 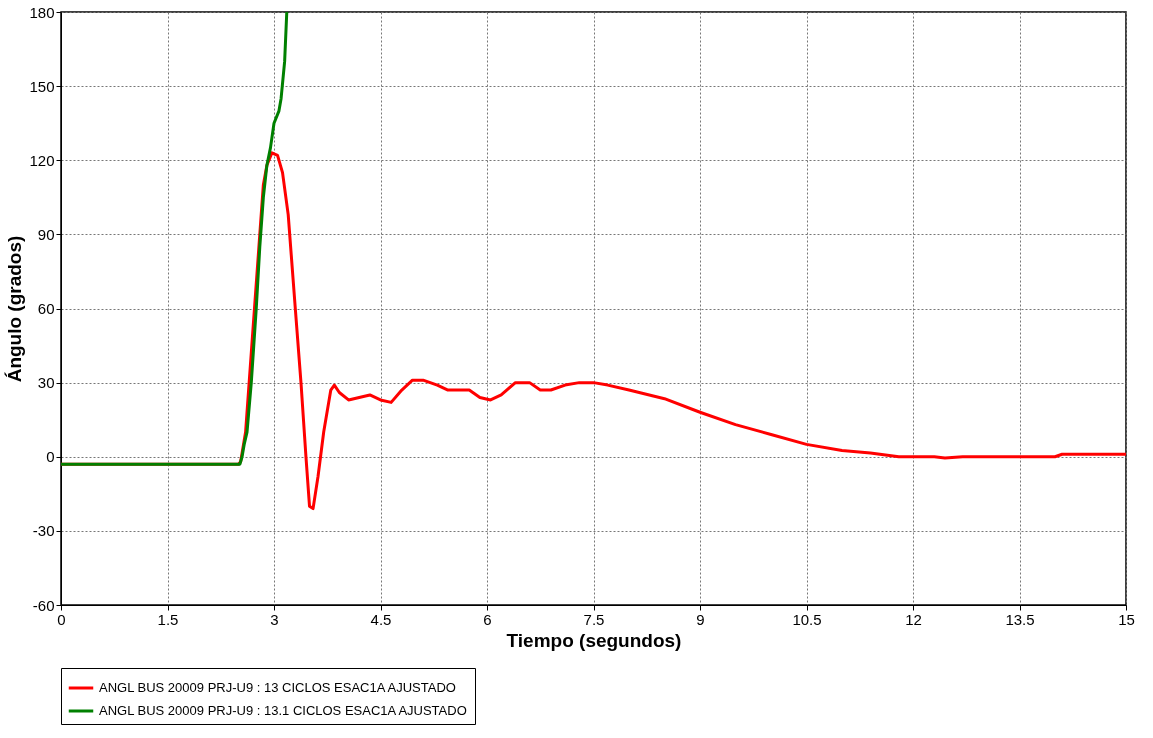 What do you see at coordinates (594, 619) in the screenshot?
I see `x-tick-label: 7.5` at bounding box center [594, 619].